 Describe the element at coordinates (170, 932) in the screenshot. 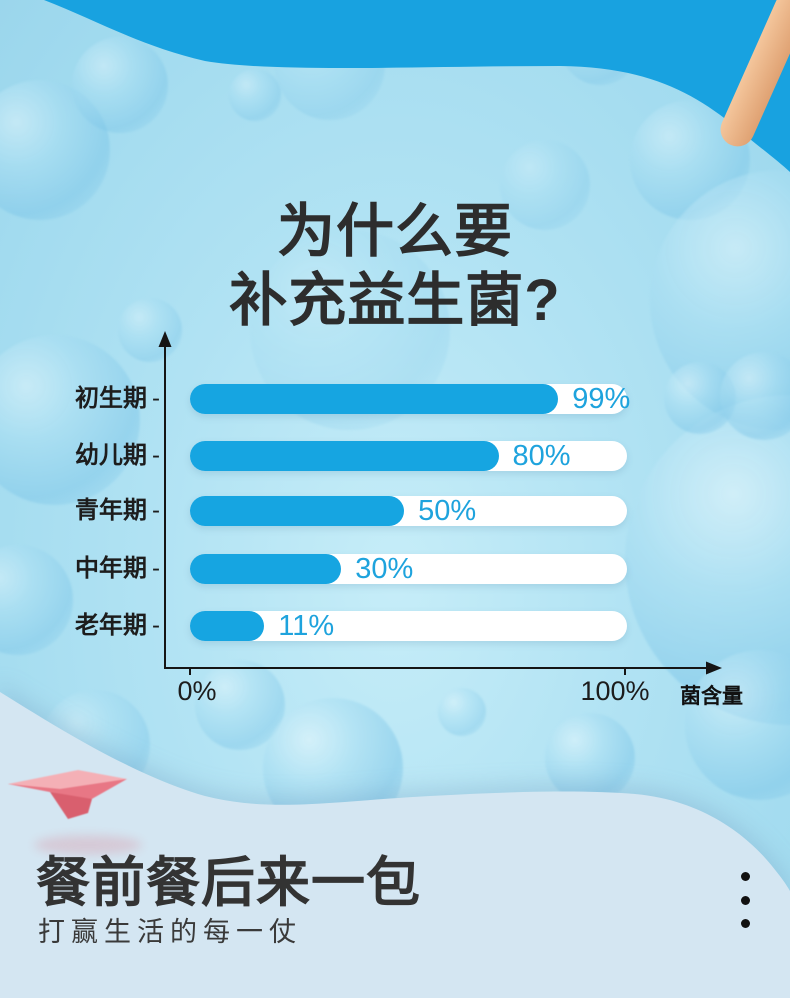

I see `footer-subheading: 打赢生活的每一仗` at that location.